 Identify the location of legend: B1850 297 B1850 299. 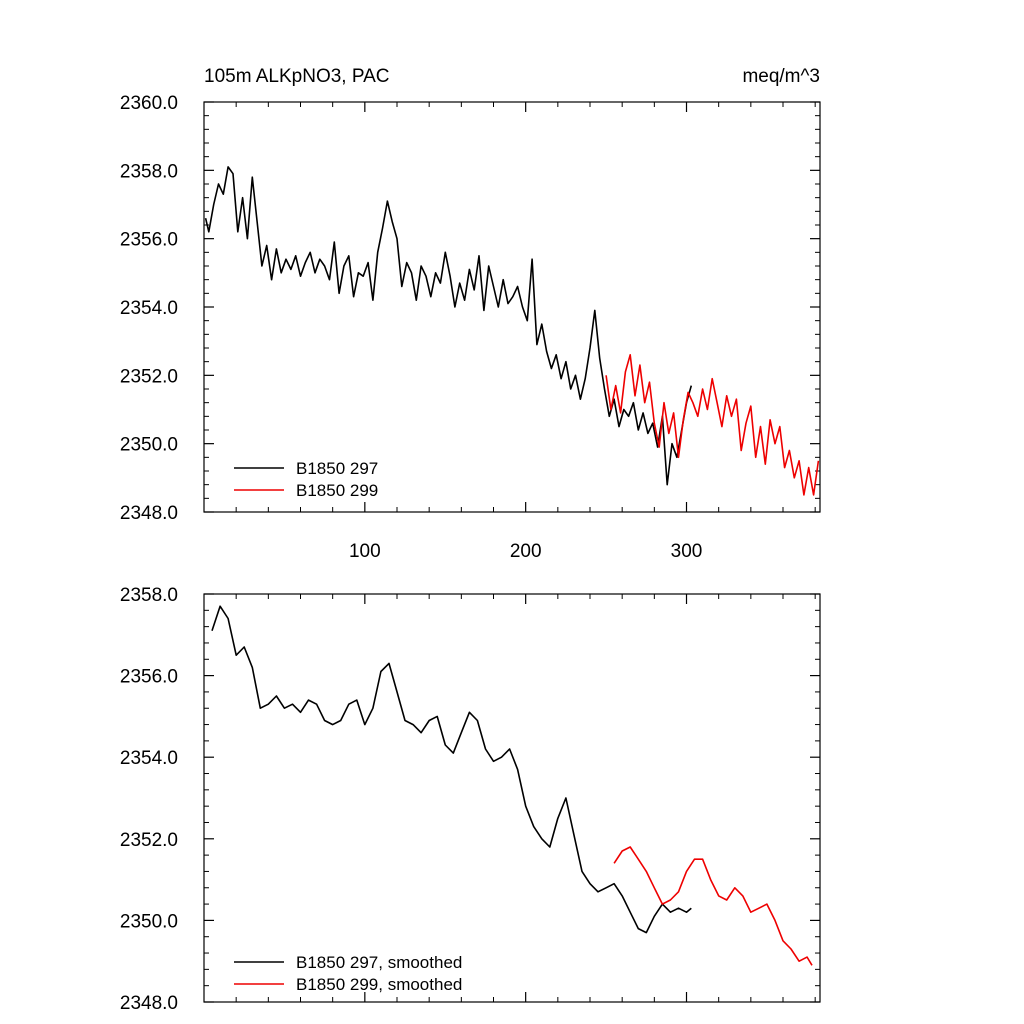
(306, 479).